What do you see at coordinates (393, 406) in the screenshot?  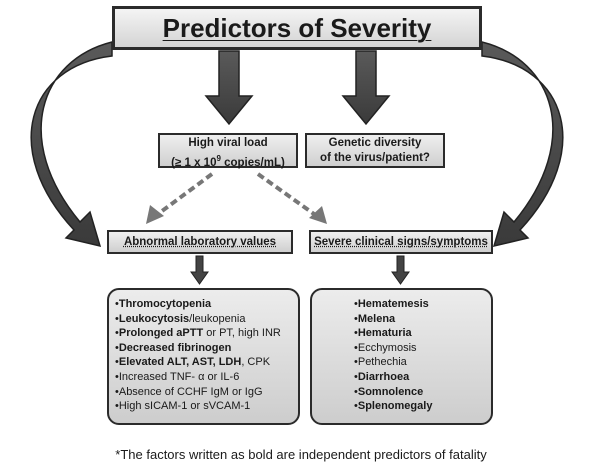 I see `clinical-item: •Splenomegaly` at bounding box center [393, 406].